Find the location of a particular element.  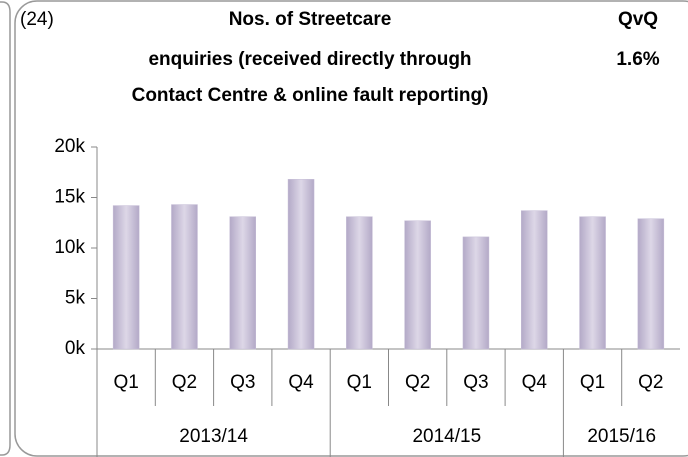

annotation: QvQ is located at coordinates (638, 19).